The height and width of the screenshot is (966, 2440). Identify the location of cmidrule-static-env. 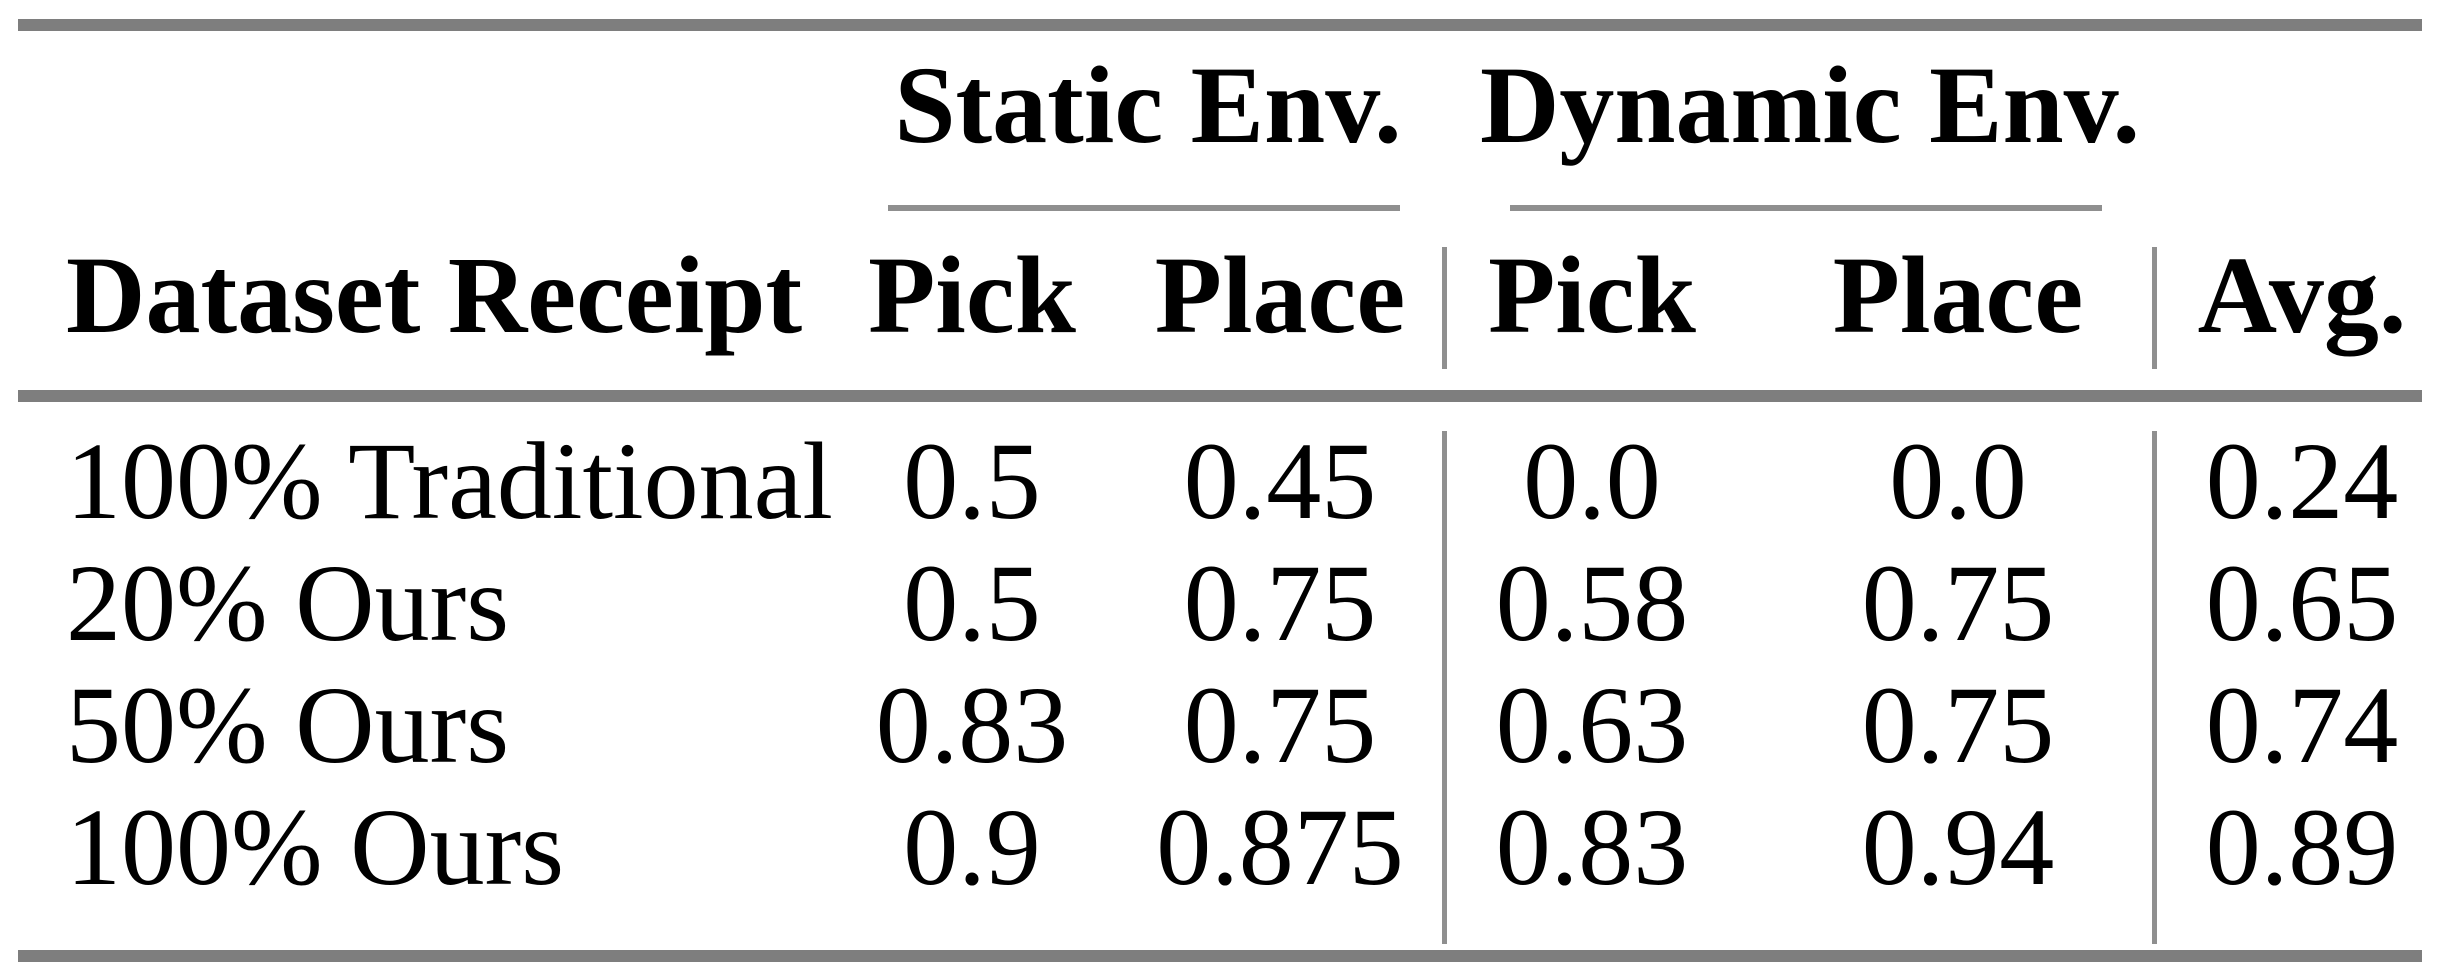
(1144, 208).